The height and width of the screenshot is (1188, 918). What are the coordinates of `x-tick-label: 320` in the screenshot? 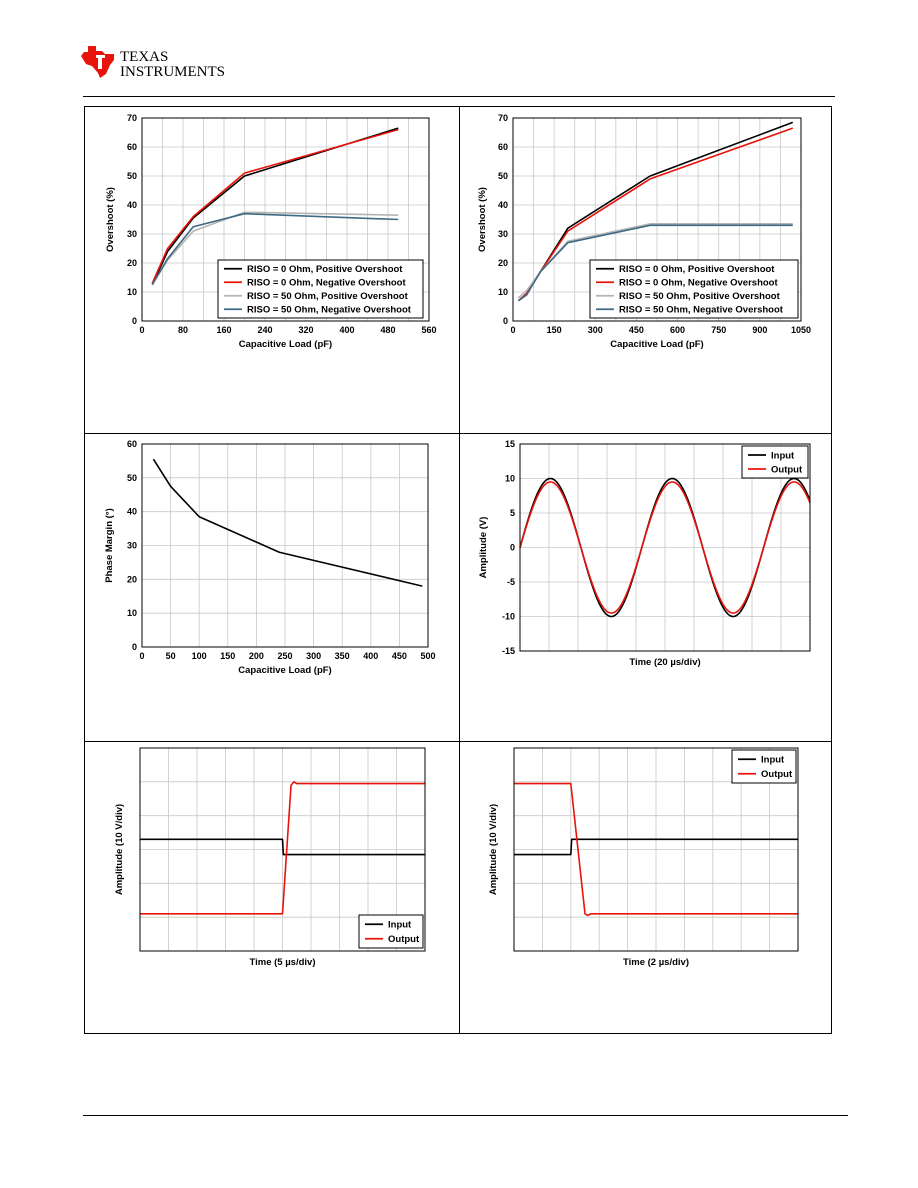 It's located at (305, 330).